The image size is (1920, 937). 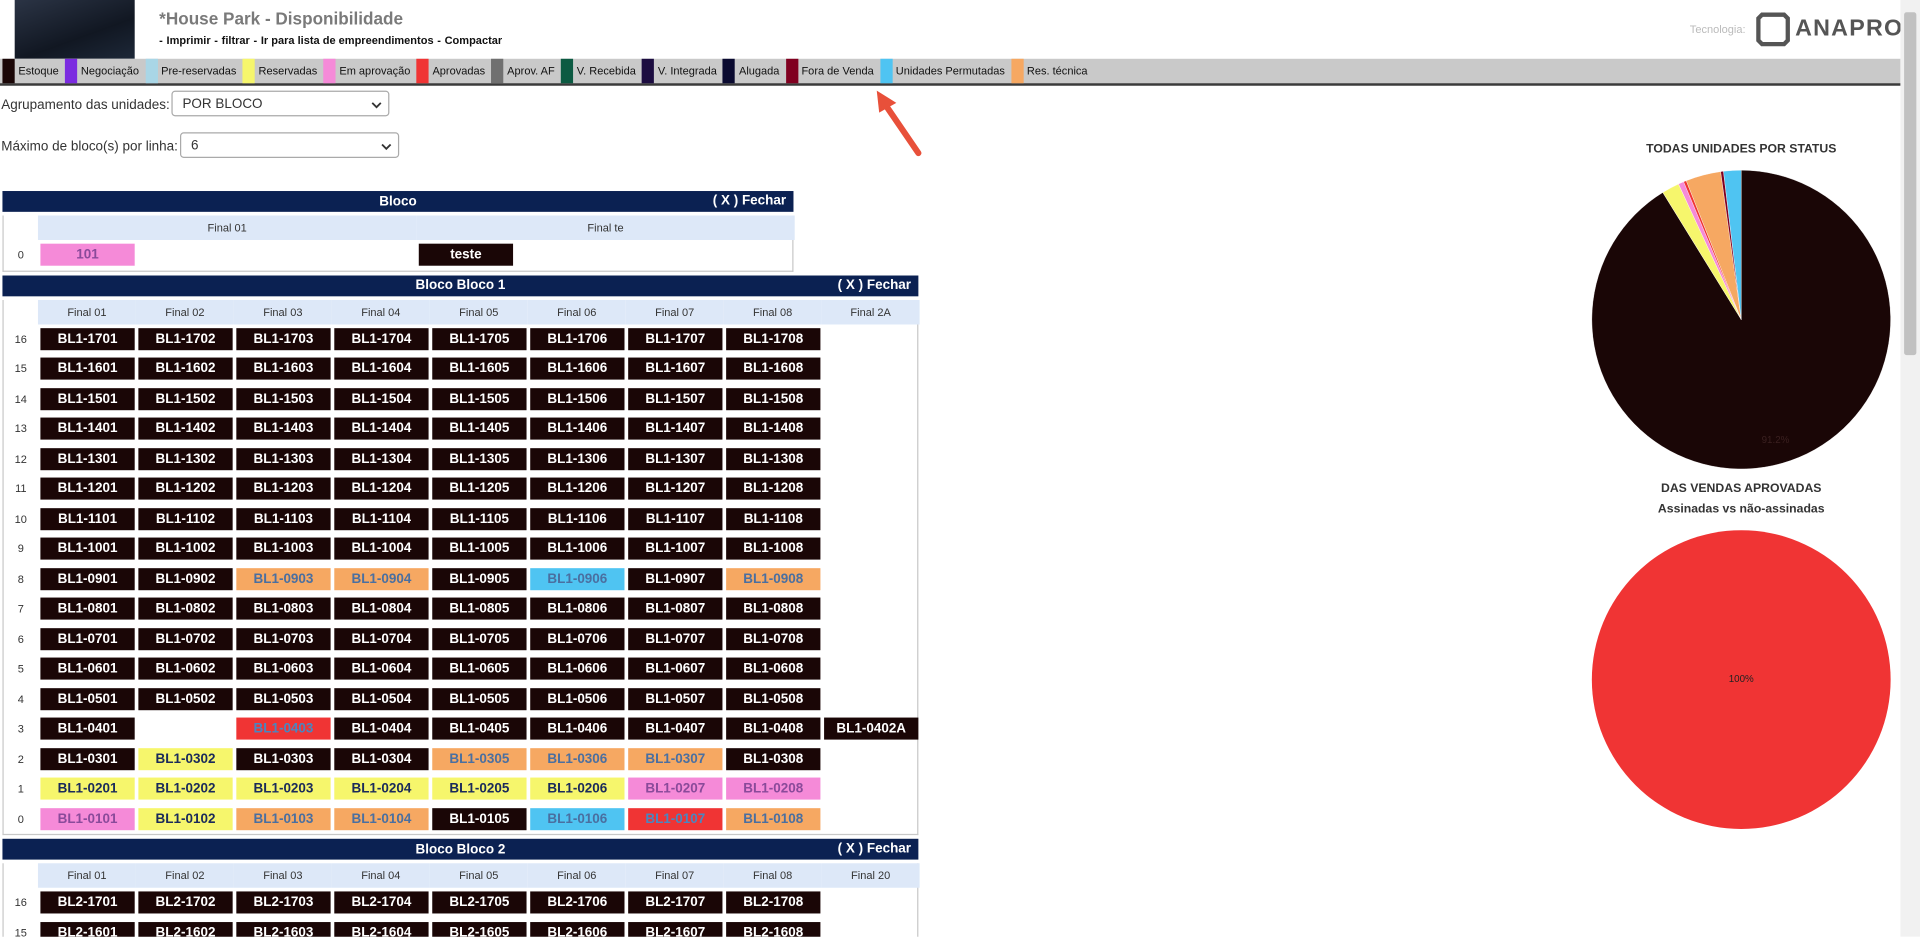 What do you see at coordinates (87, 902) in the screenshot?
I see `unit-cell: BL2-1701` at bounding box center [87, 902].